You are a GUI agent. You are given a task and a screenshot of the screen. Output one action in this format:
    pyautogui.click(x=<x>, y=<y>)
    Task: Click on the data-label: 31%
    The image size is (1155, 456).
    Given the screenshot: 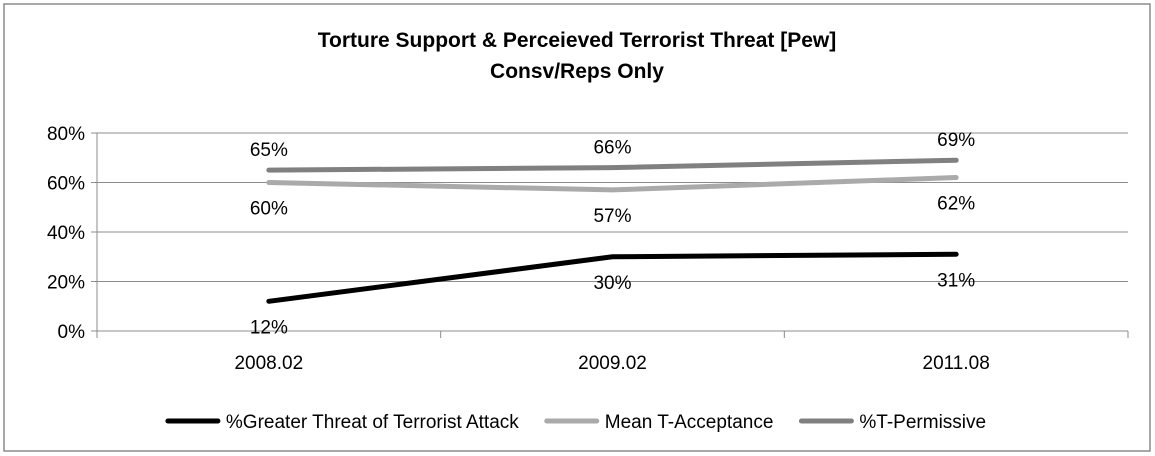 What is the action you would take?
    pyautogui.click(x=956, y=280)
    